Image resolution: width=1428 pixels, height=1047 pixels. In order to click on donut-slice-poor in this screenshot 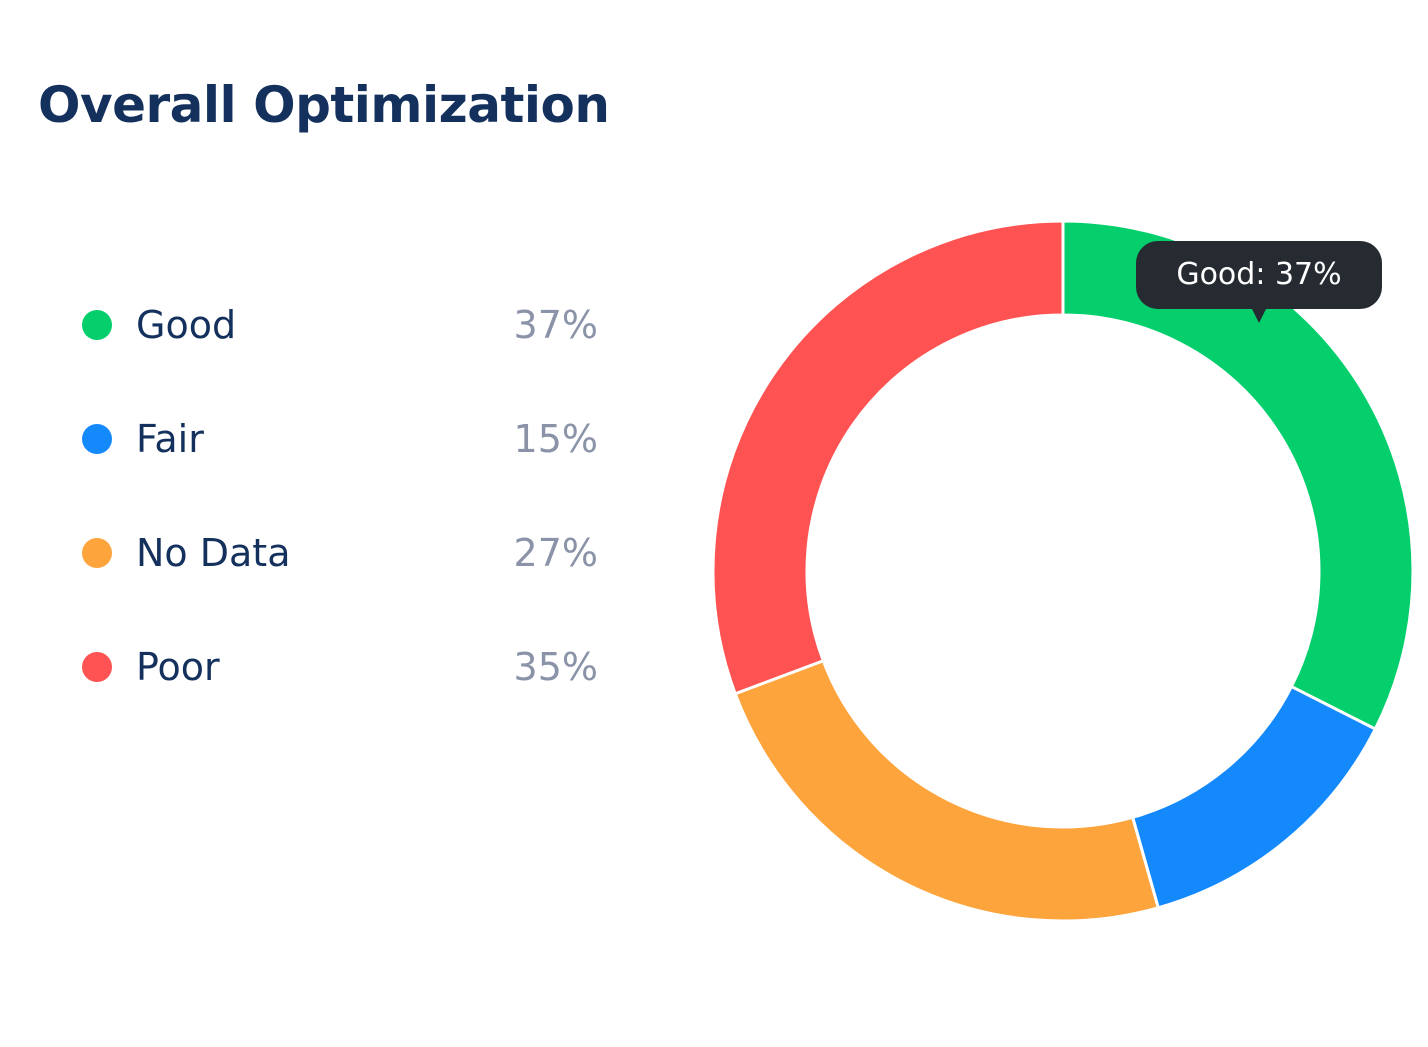, I will do `click(888, 457)`.